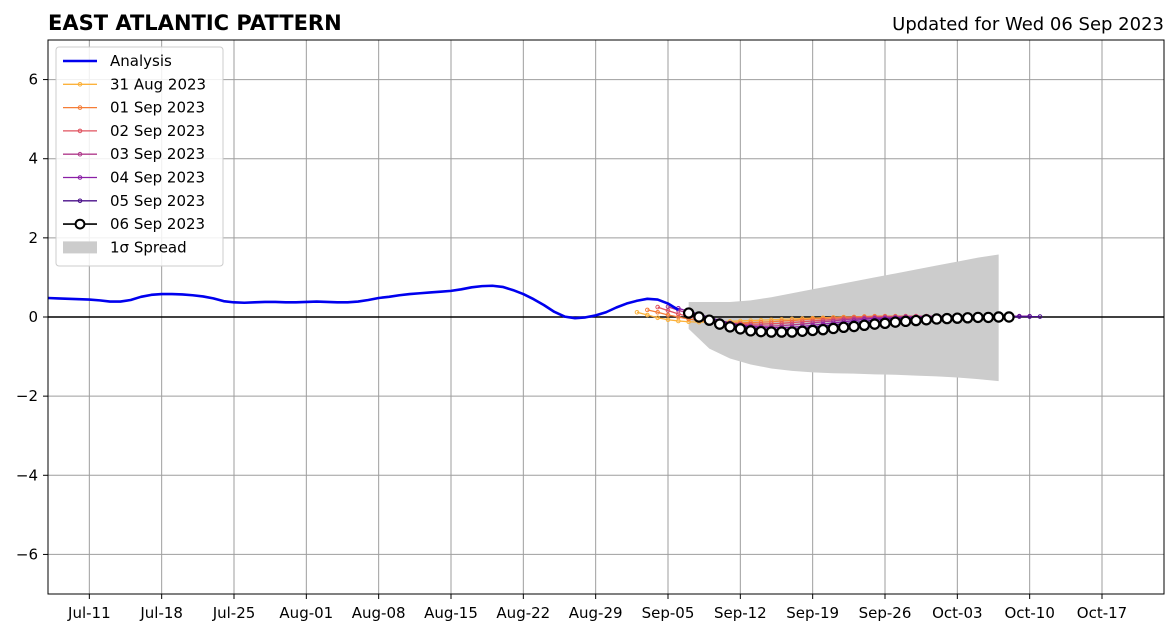 The width and height of the screenshot is (1176, 633). Describe the element at coordinates (885, 613) in the screenshot. I see `x-tick-label: Sep-26` at that location.